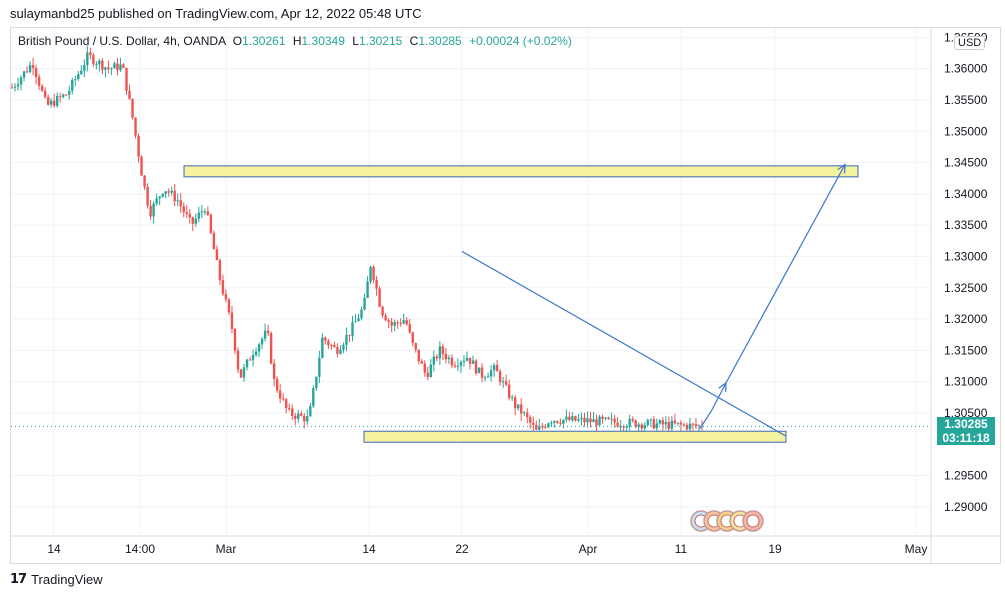  I want to click on y-tick-label: 1.35500, so click(966, 100).